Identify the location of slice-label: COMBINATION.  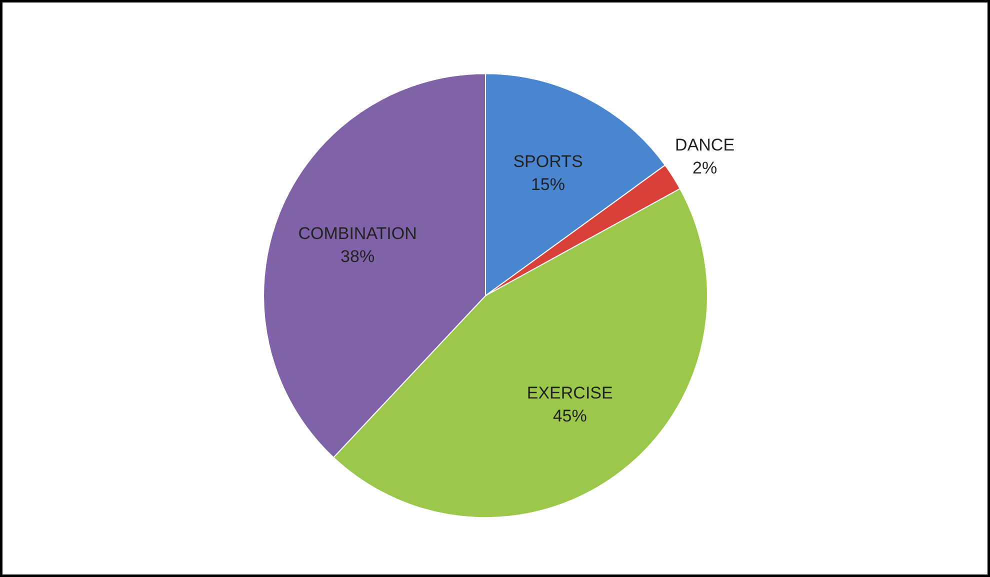
(357, 234).